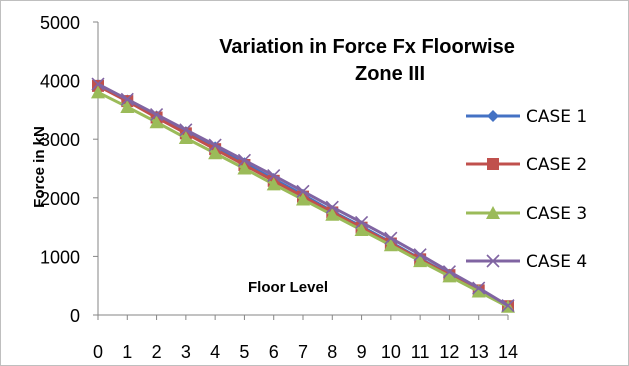  What do you see at coordinates (60, 199) in the screenshot?
I see `y-tick-label: 2000` at bounding box center [60, 199].